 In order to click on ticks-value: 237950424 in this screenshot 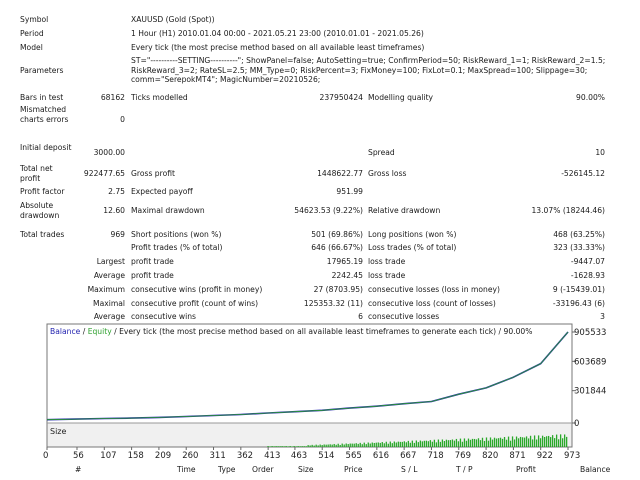, I will do `click(341, 97)`.